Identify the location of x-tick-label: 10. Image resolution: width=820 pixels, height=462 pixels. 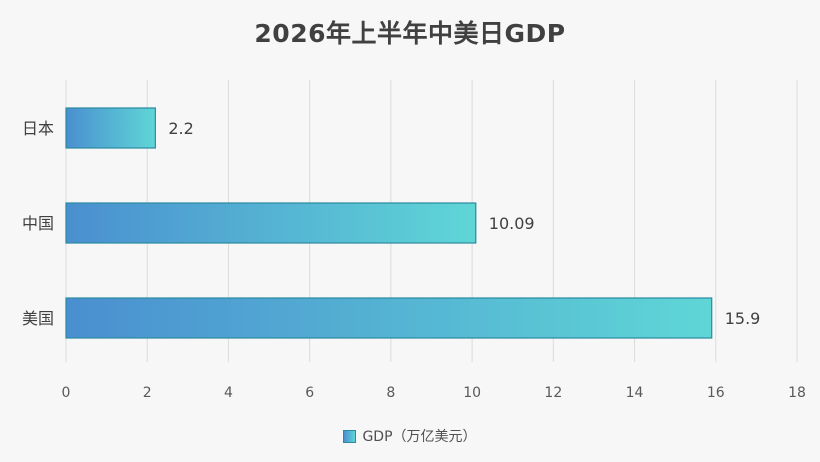
(472, 393).